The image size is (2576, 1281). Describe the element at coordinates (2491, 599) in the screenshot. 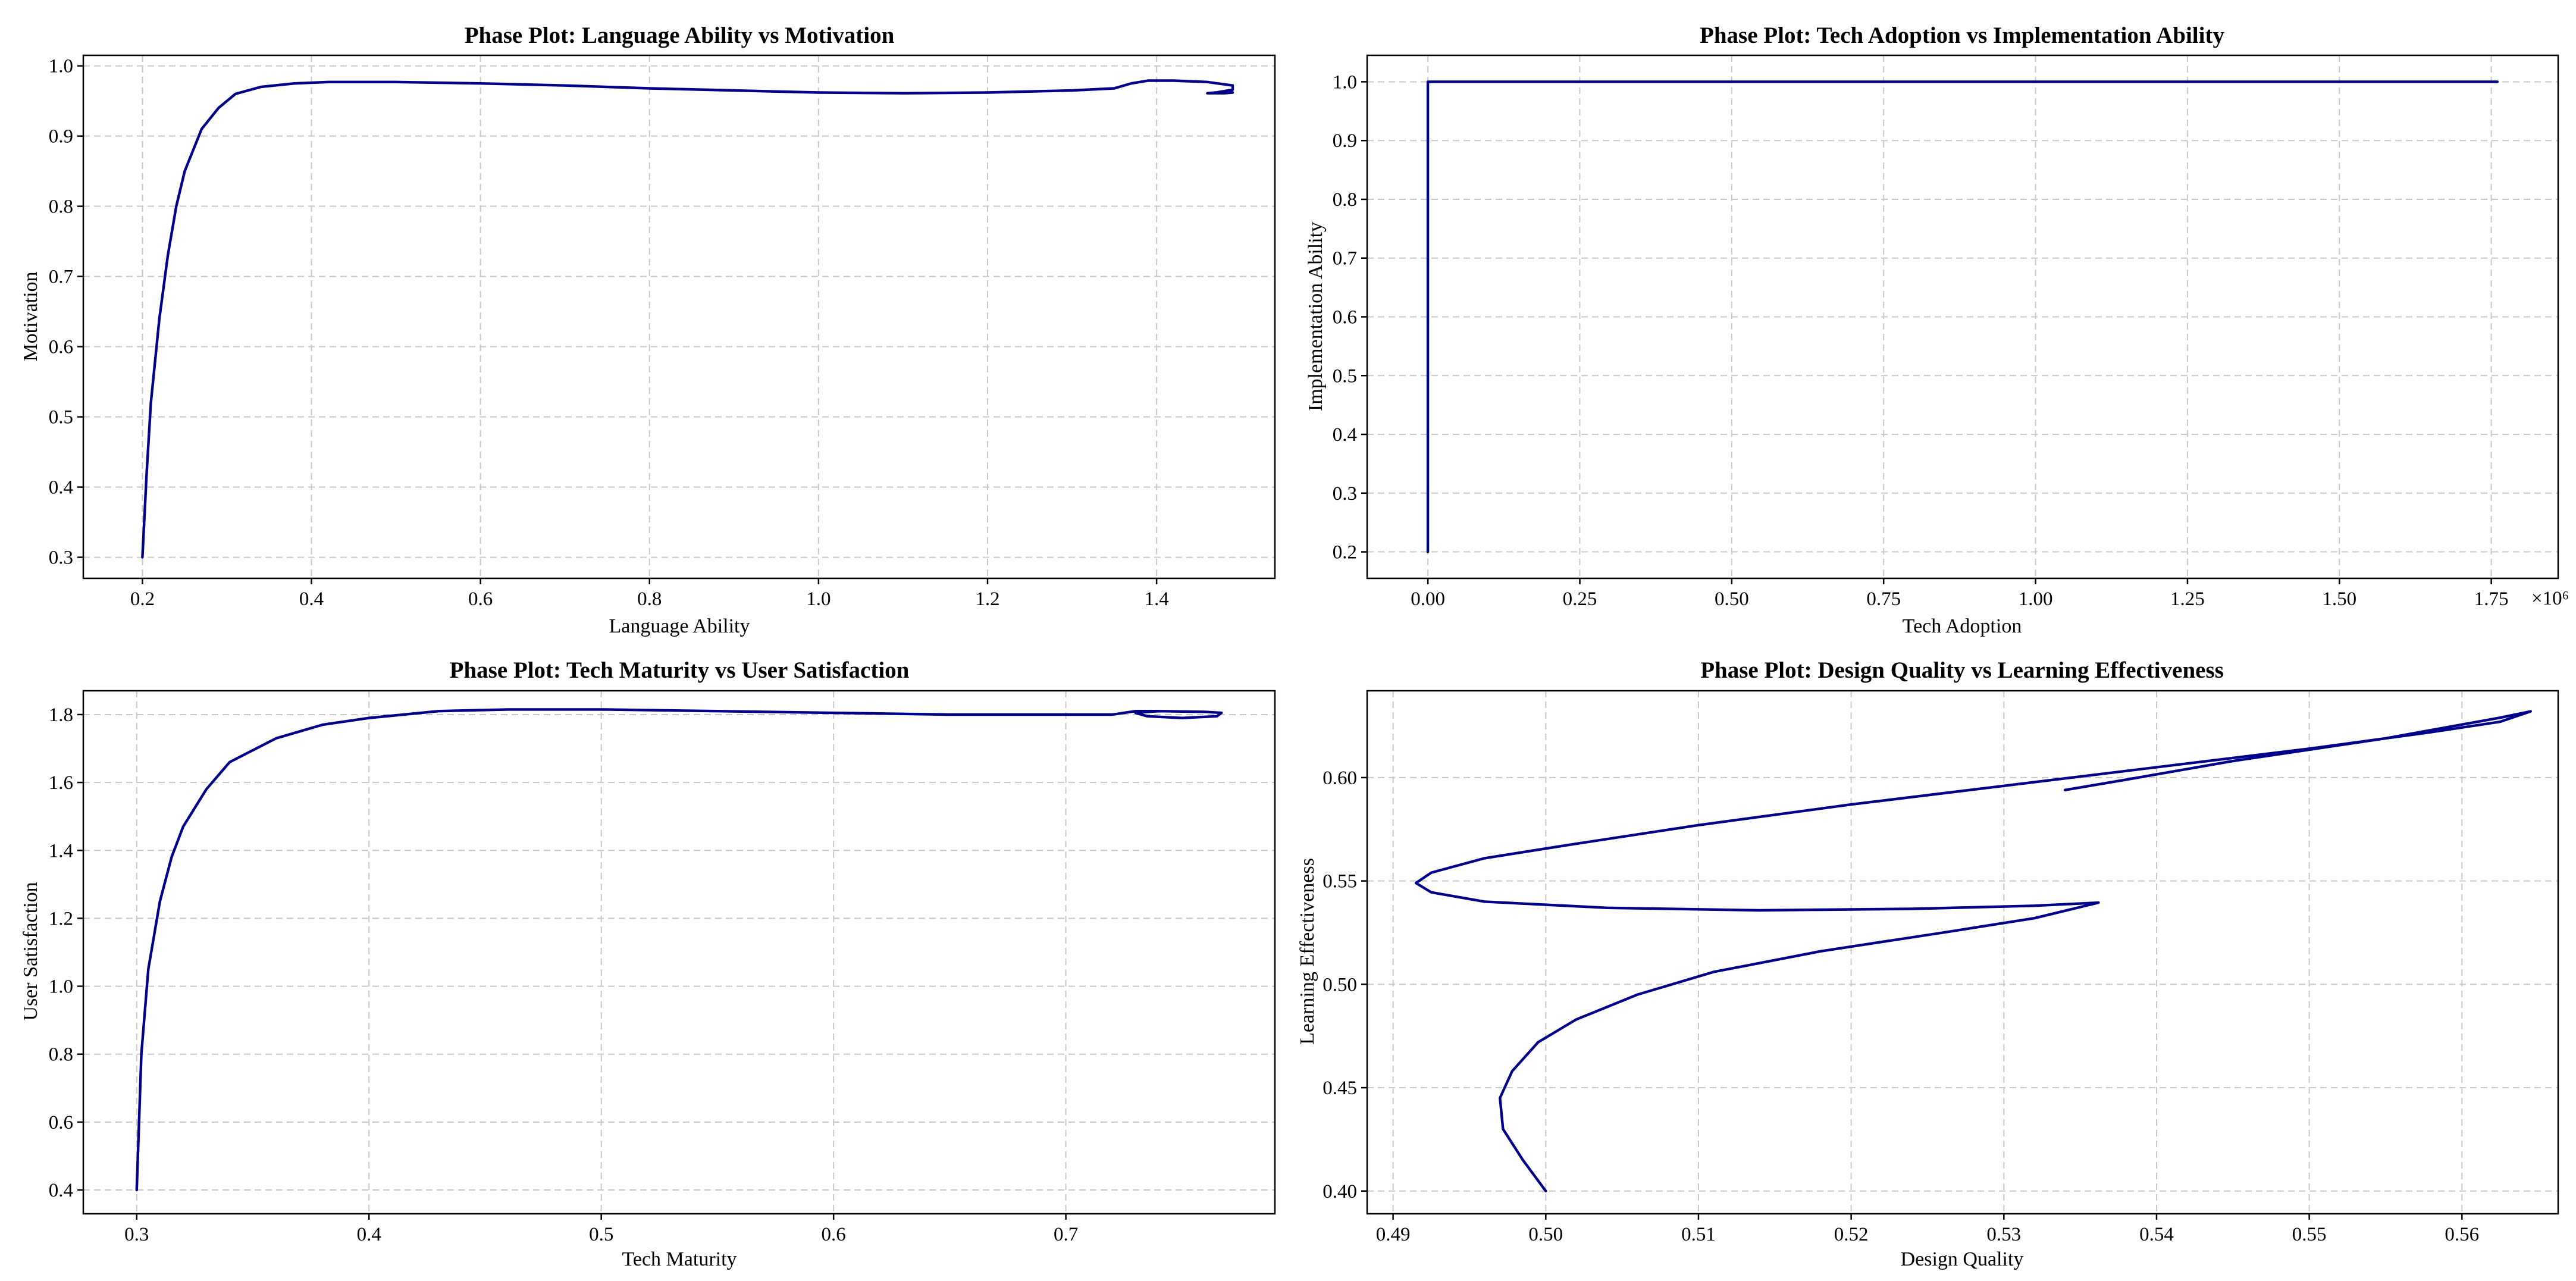

I see `x-tick-label: 1.75` at that location.